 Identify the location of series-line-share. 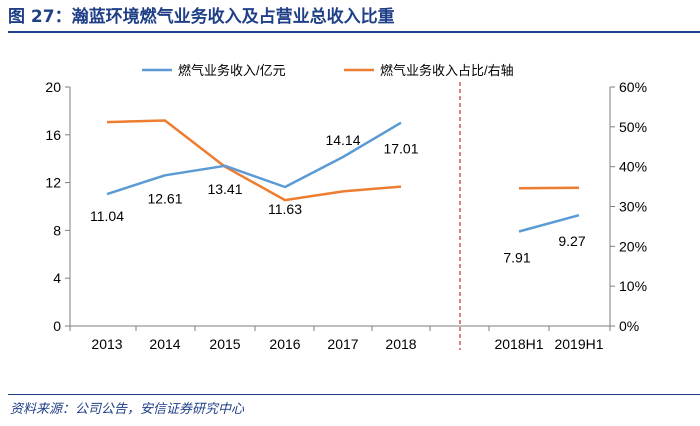
(254, 160).